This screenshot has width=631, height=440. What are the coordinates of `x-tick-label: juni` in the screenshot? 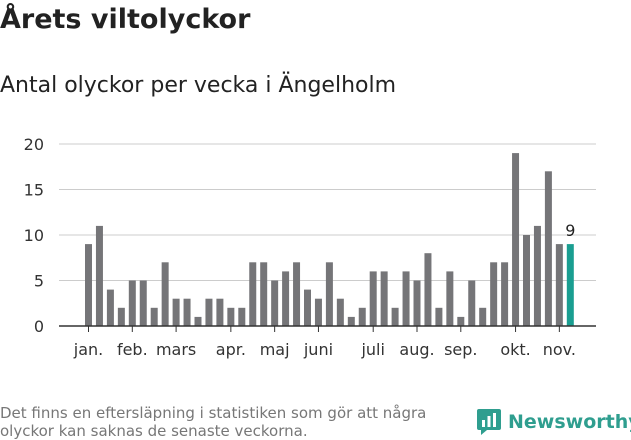 It's located at (318, 349).